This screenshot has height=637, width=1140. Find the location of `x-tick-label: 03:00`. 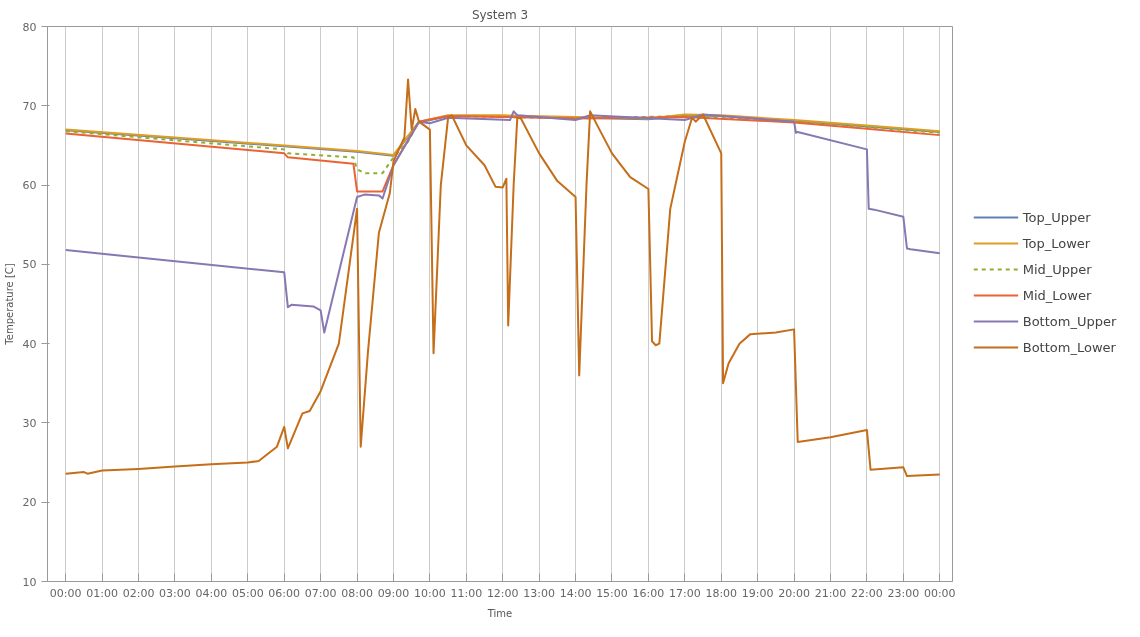

x-tick-label: 03:00 is located at coordinates (175, 593).